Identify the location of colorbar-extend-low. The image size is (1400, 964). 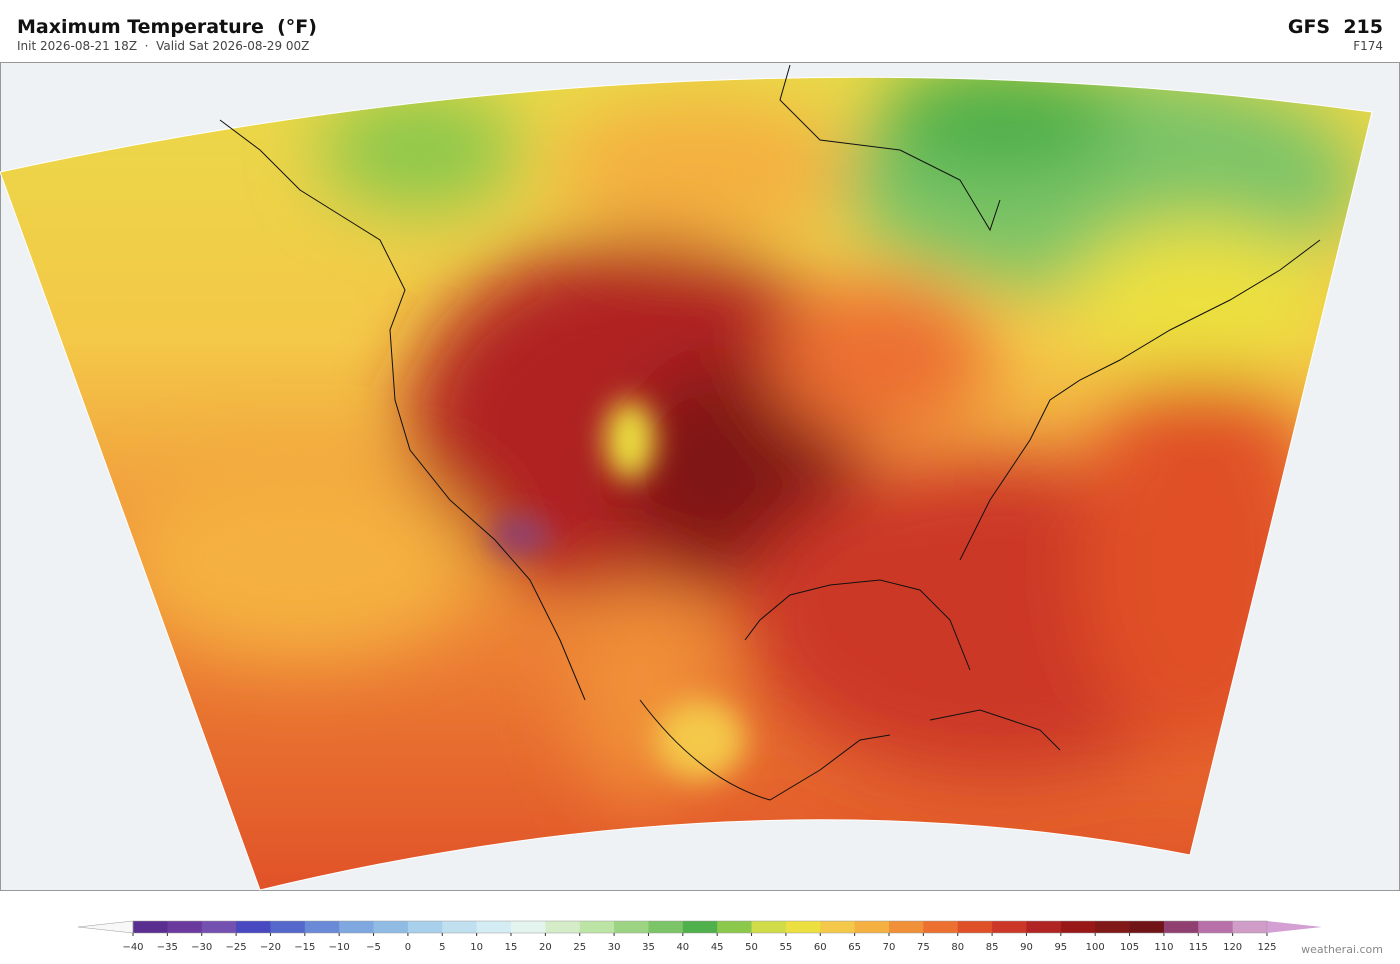
(105, 927).